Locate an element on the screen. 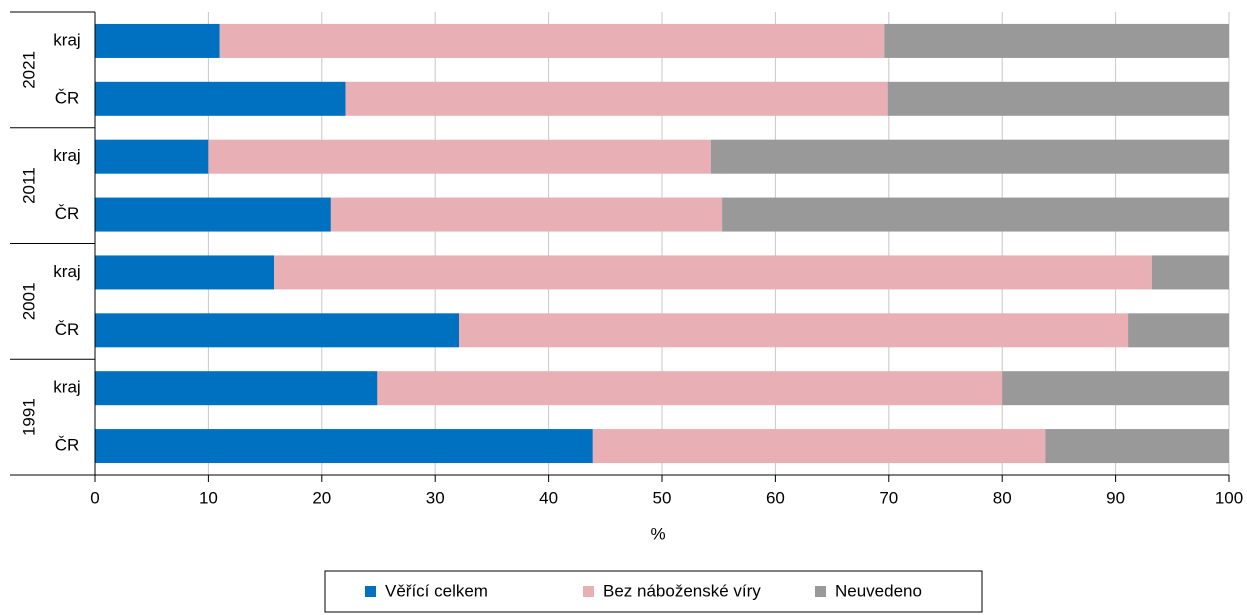  group-label: 2011 is located at coordinates (28, 185).